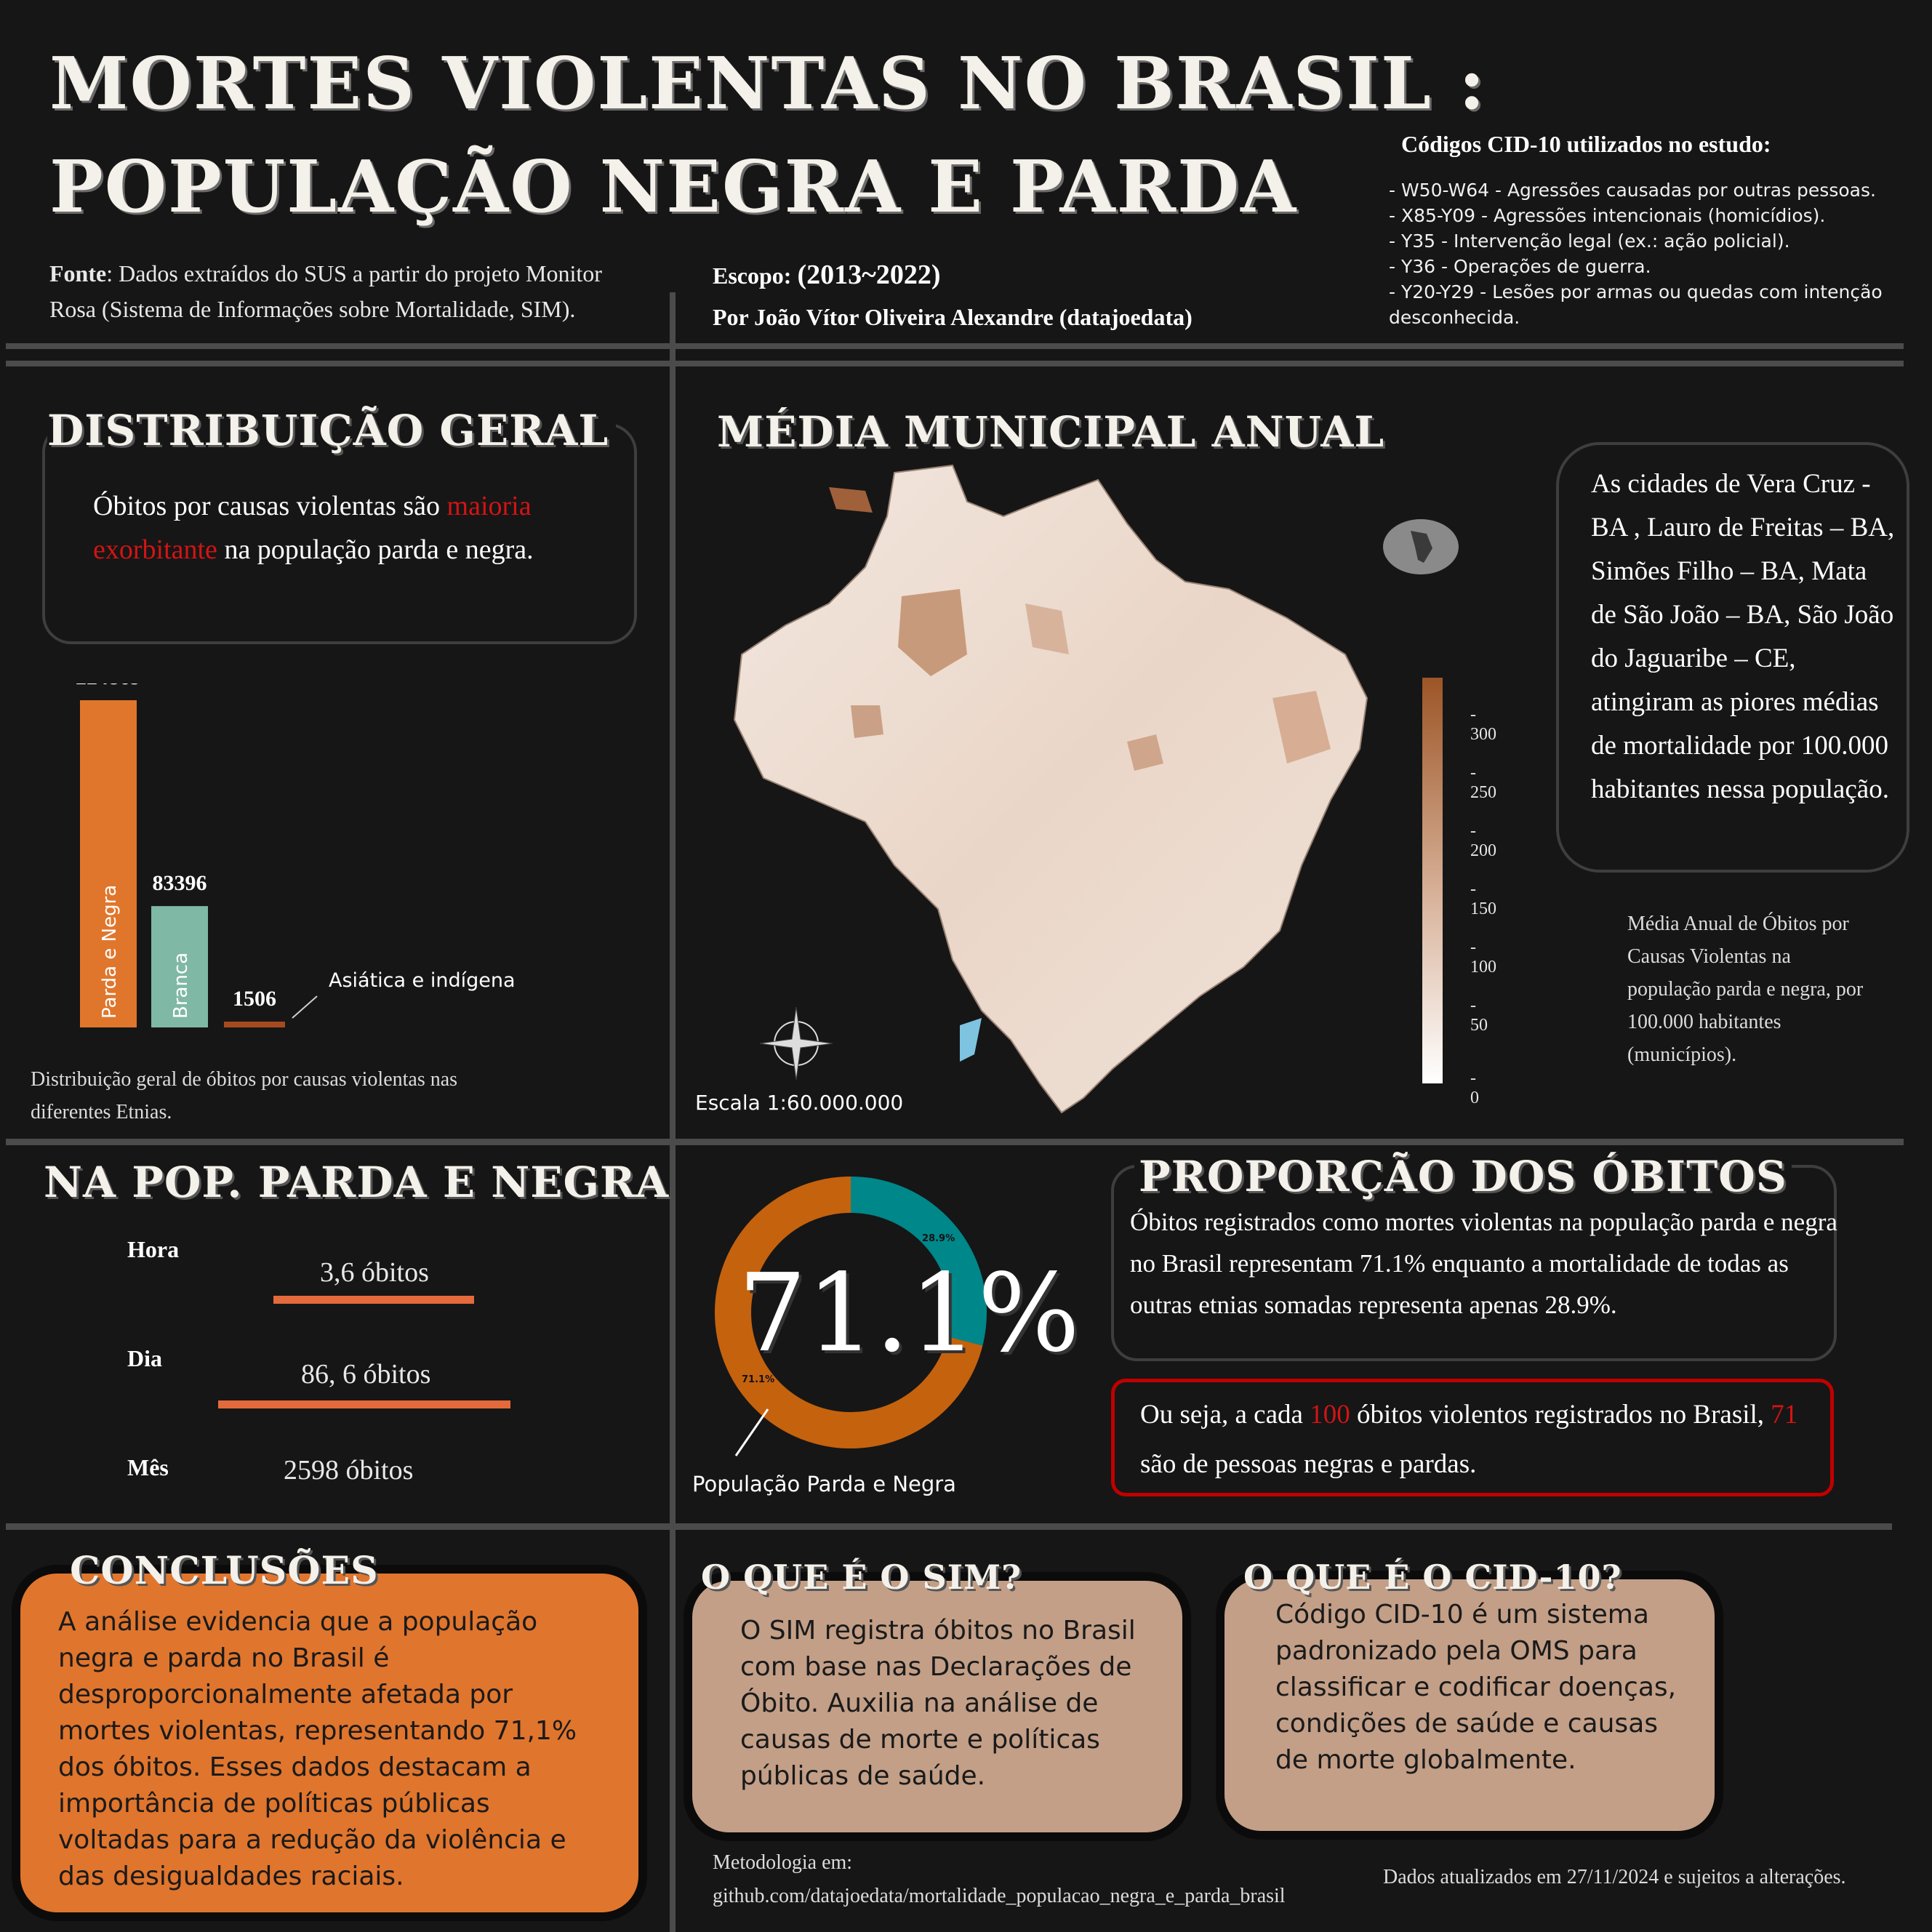 This screenshot has width=1932, height=1932. I want to click on donut-leader-line, so click(751, 1432).